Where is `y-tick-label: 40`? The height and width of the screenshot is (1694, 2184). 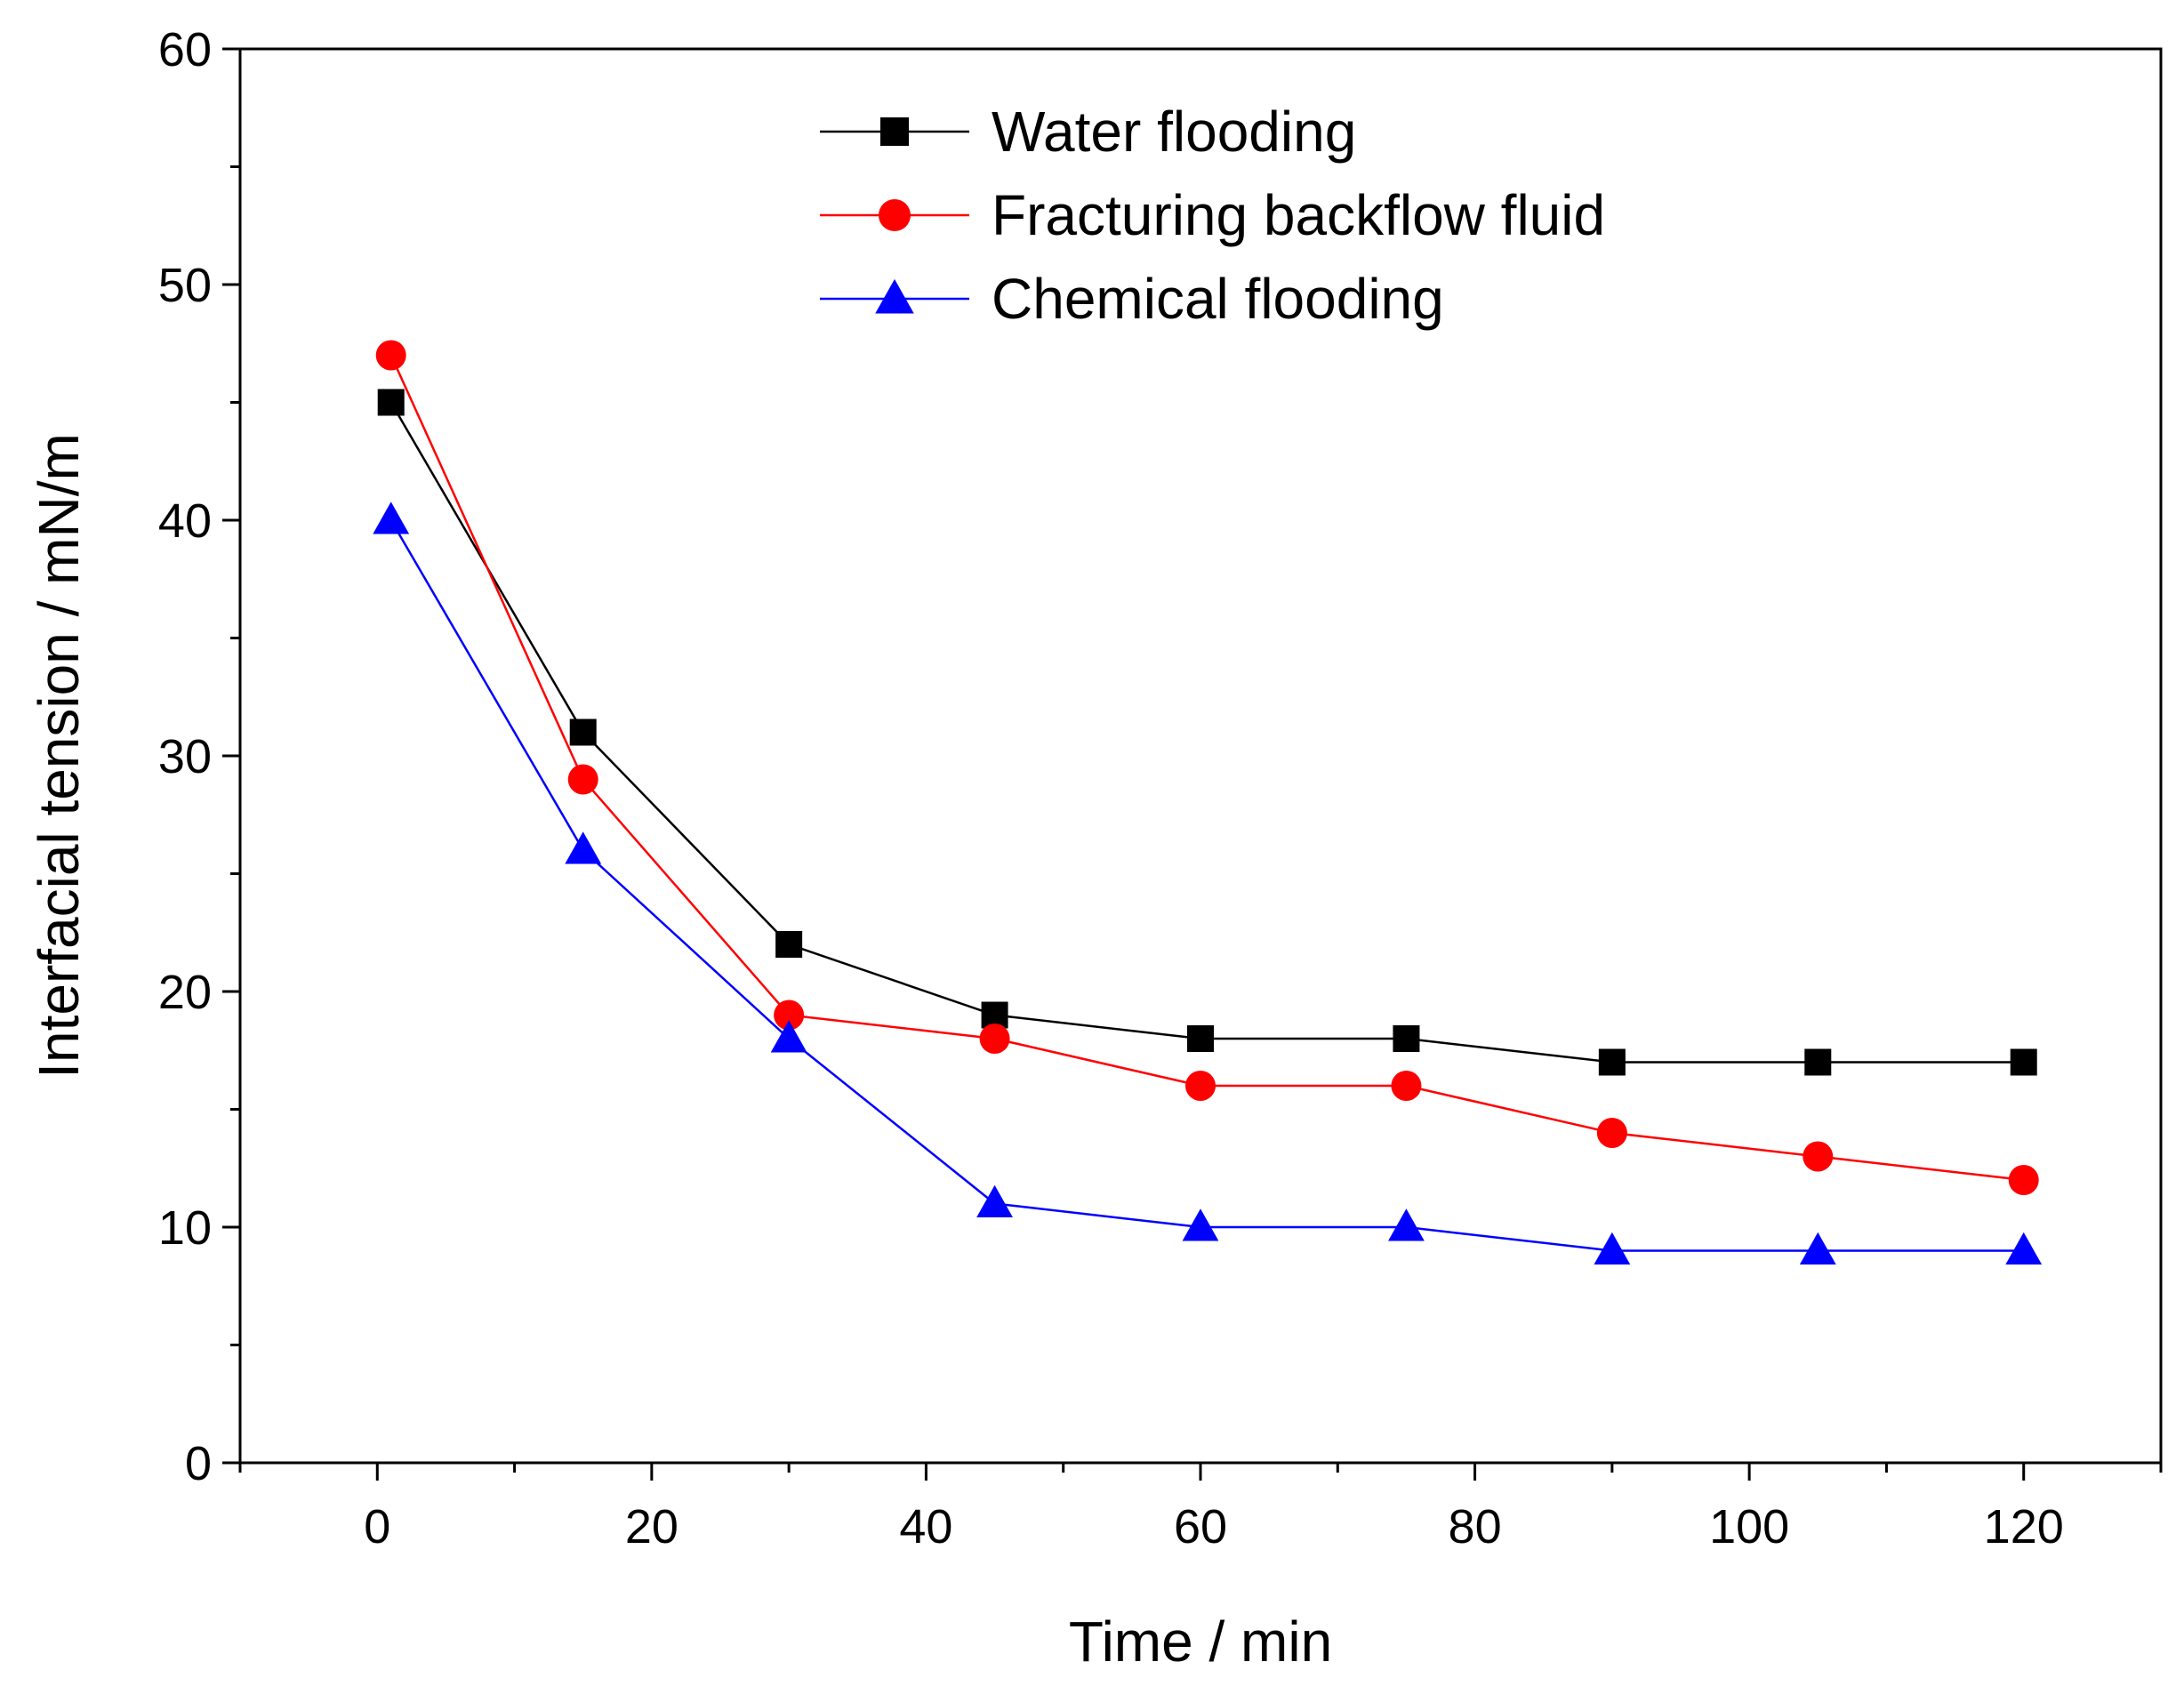
y-tick-label: 40 is located at coordinates (185, 521).